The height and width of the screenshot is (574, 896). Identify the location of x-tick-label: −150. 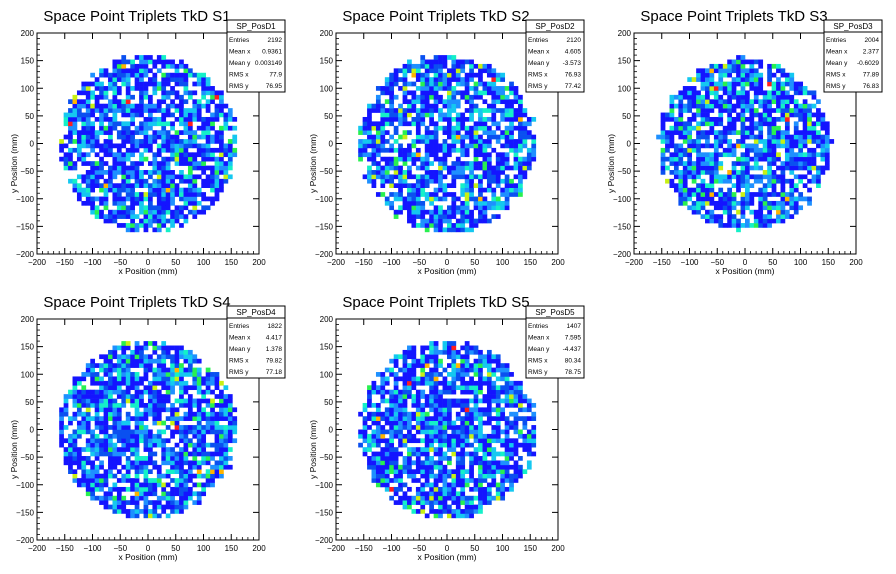
(662, 262).